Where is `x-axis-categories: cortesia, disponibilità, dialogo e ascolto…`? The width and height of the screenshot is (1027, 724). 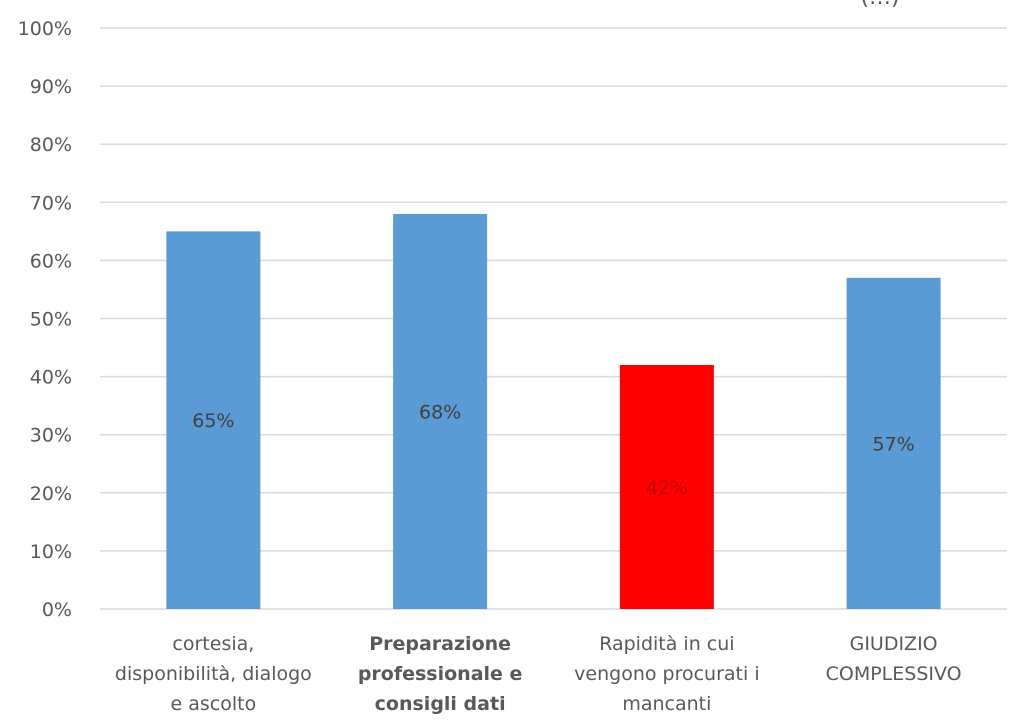 x-axis-categories: cortesia, disponibilità, dialogo e ascolto… is located at coordinates (538, 674).